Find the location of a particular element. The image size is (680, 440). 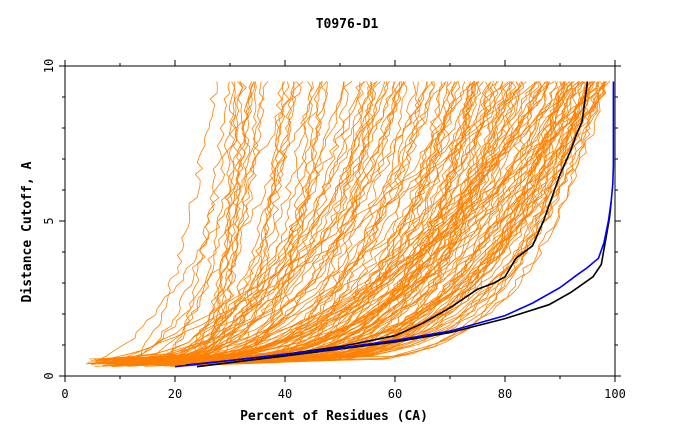

y-axis-label: Distance Cutoff, A is located at coordinates (27, 231).